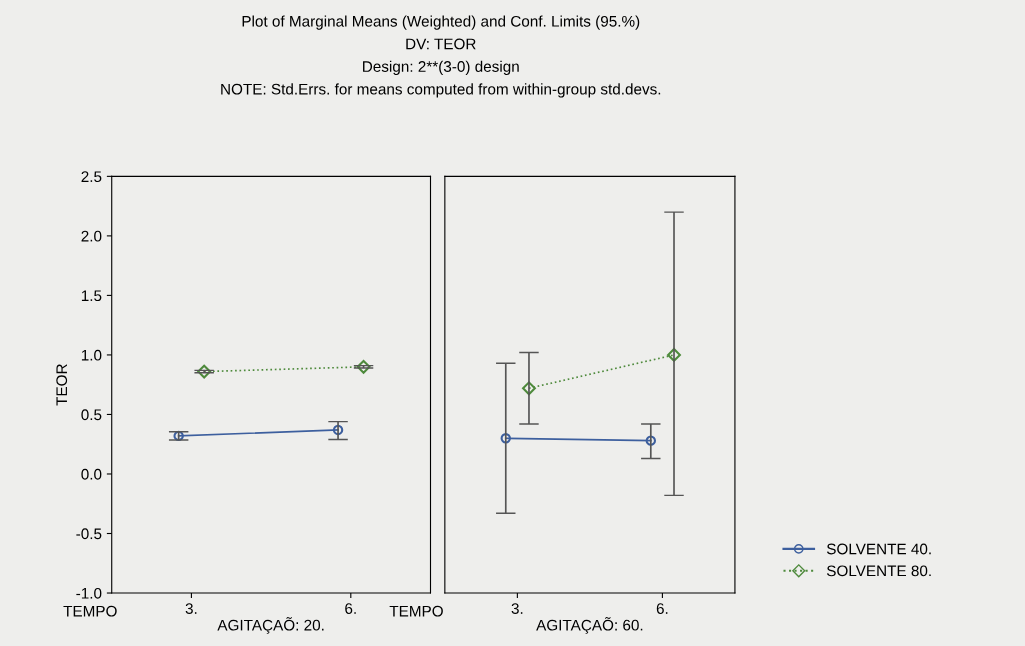 This screenshot has width=1025, height=646. What do you see at coordinates (62, 385) in the screenshot?
I see `y-axis-title: TEOR` at bounding box center [62, 385].